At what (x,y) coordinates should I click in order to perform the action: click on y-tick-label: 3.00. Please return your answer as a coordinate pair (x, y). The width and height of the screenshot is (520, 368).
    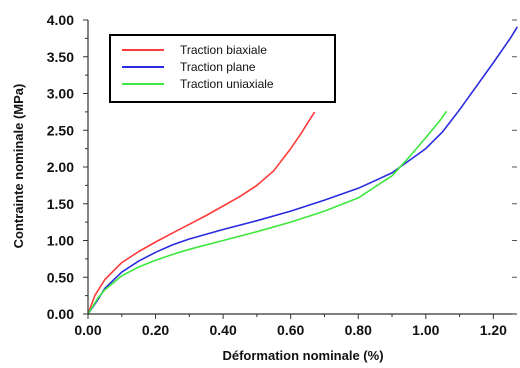
    Looking at the image, I should click on (60, 94).